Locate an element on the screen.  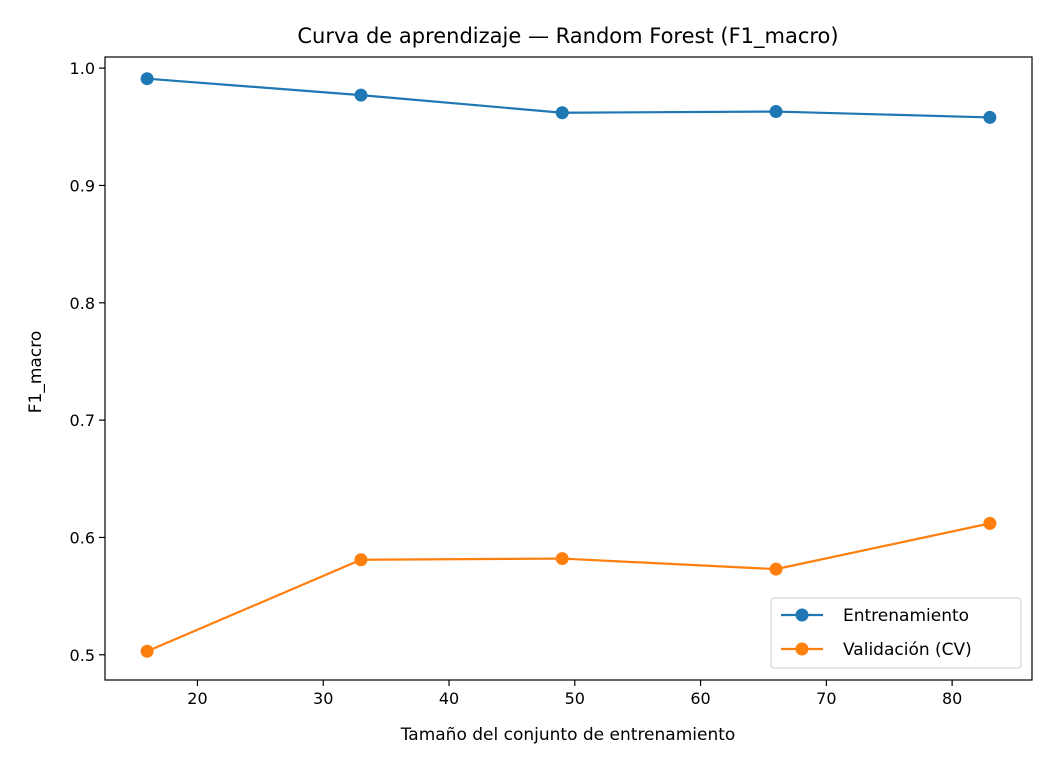
y-tick-label: 0.6 is located at coordinates (82, 537).